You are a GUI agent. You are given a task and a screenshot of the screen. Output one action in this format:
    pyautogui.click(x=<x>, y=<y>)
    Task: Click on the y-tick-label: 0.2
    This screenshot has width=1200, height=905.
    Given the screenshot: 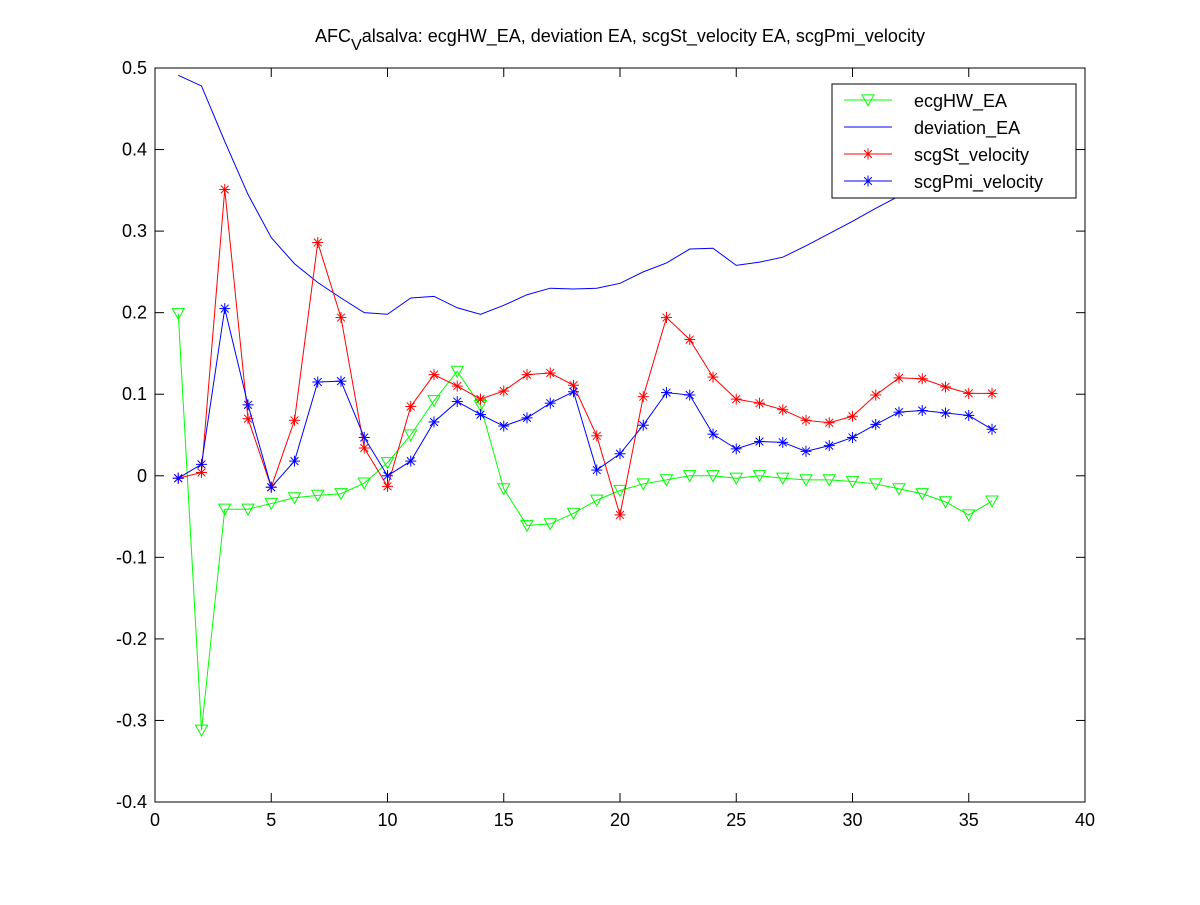 What is the action you would take?
    pyautogui.click(x=134, y=313)
    